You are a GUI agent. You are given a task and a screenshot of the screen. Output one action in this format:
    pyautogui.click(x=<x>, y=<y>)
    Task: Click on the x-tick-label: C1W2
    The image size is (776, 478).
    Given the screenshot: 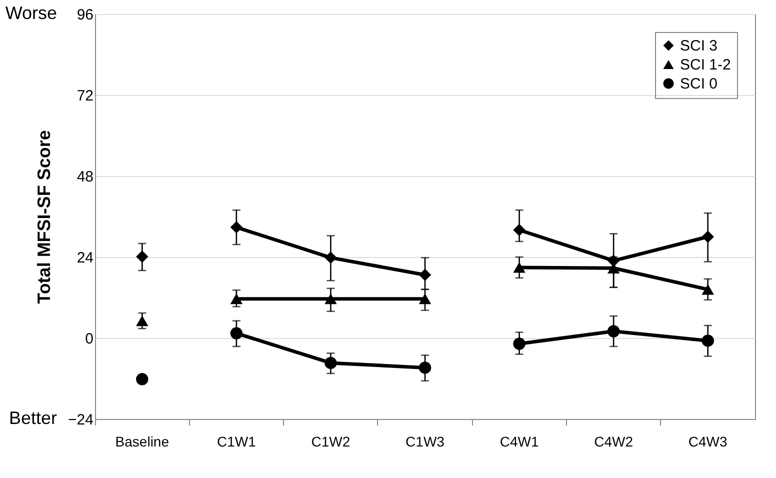 What is the action you would take?
    pyautogui.click(x=330, y=442)
    